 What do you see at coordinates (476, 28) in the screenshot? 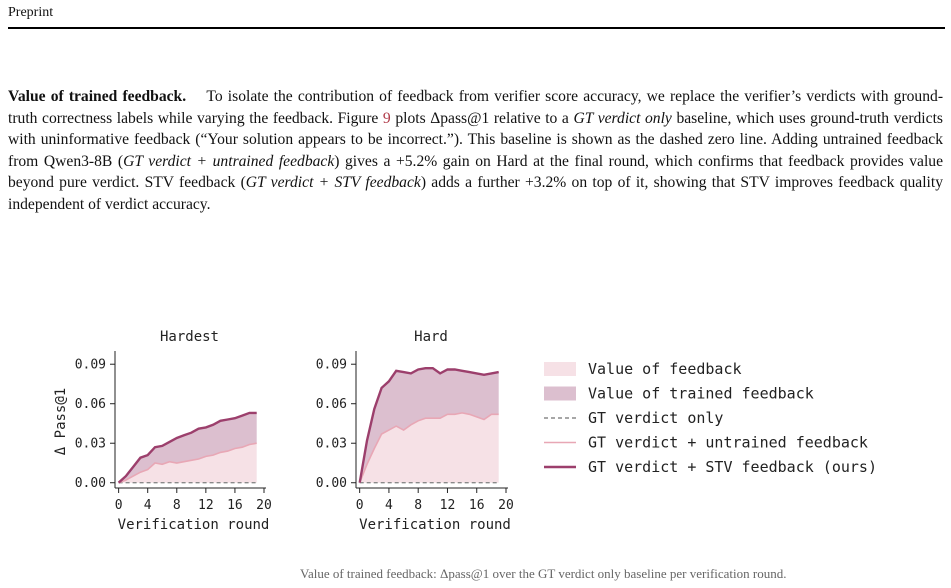
I see `header-rule` at bounding box center [476, 28].